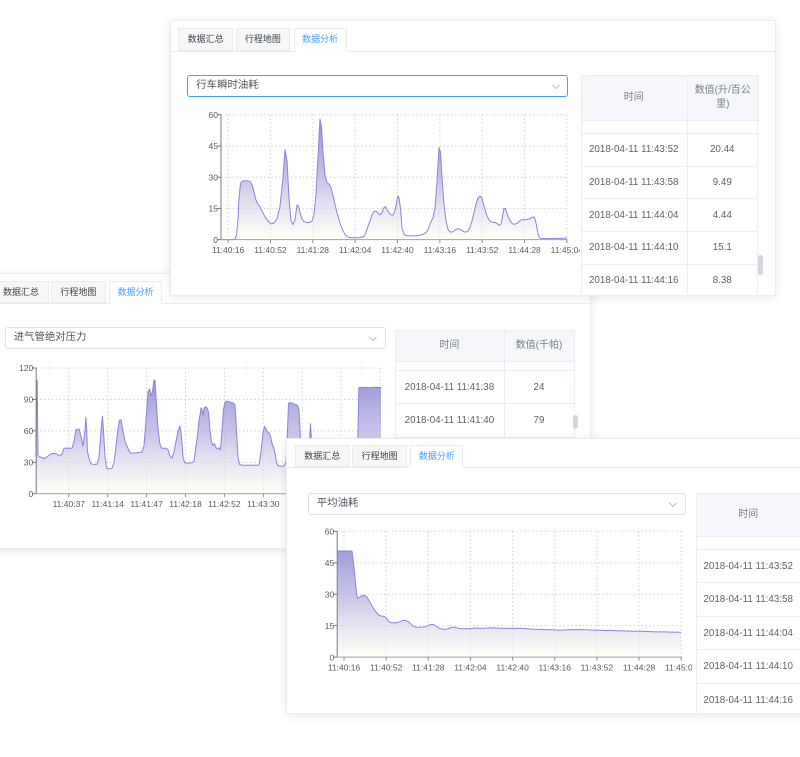 The image size is (800, 757). What do you see at coordinates (26, 368) in the screenshot?
I see `svg-text: 120` at bounding box center [26, 368].